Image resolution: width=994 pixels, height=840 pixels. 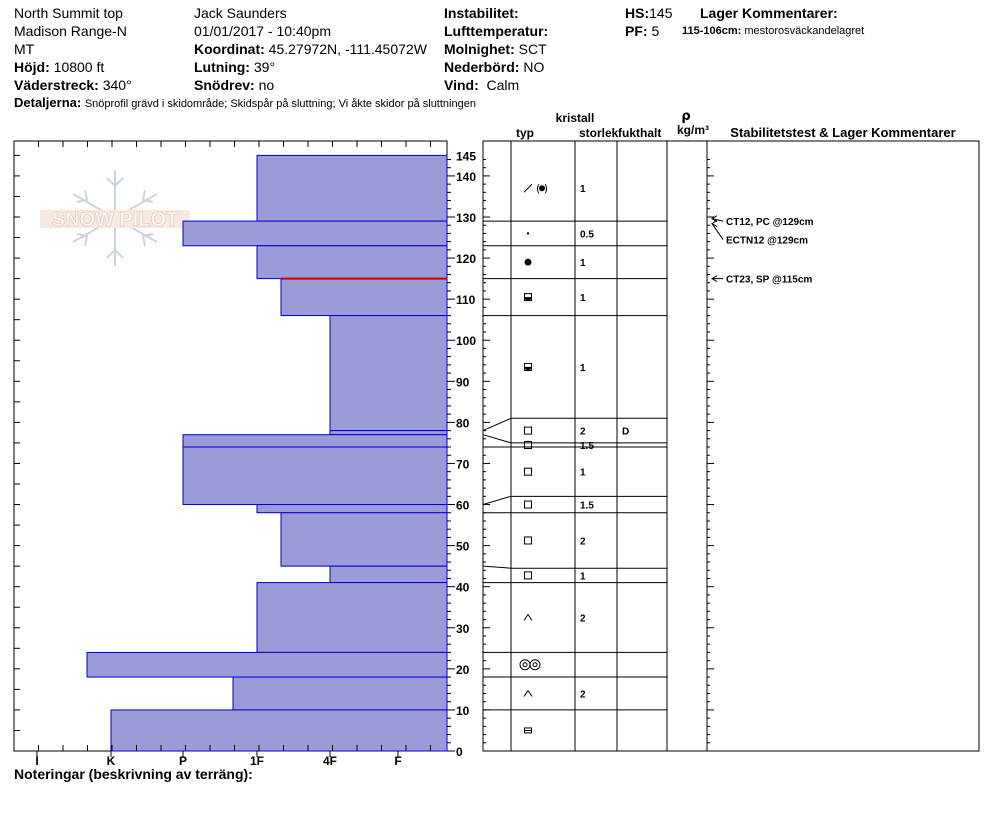 I want to click on depth-tick-label: 140, so click(x=466, y=177).